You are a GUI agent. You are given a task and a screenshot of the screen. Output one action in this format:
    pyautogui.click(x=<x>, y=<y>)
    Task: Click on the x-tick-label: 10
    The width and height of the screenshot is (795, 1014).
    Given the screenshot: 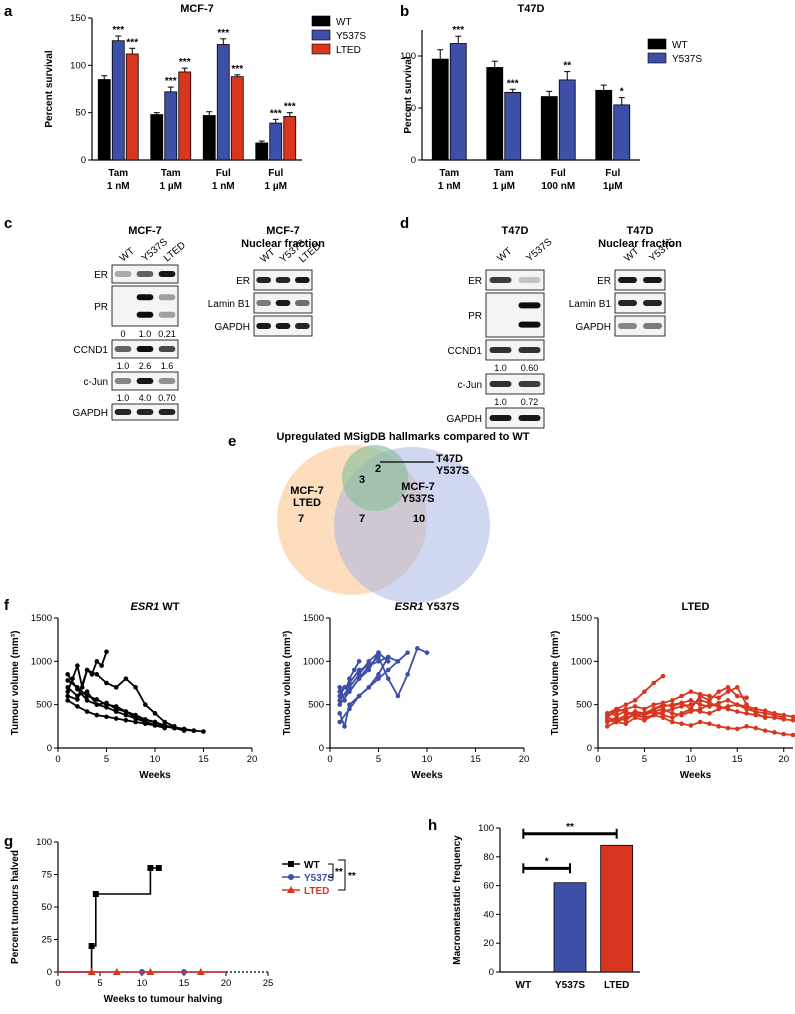 What is the action you would take?
    pyautogui.click(x=691, y=759)
    